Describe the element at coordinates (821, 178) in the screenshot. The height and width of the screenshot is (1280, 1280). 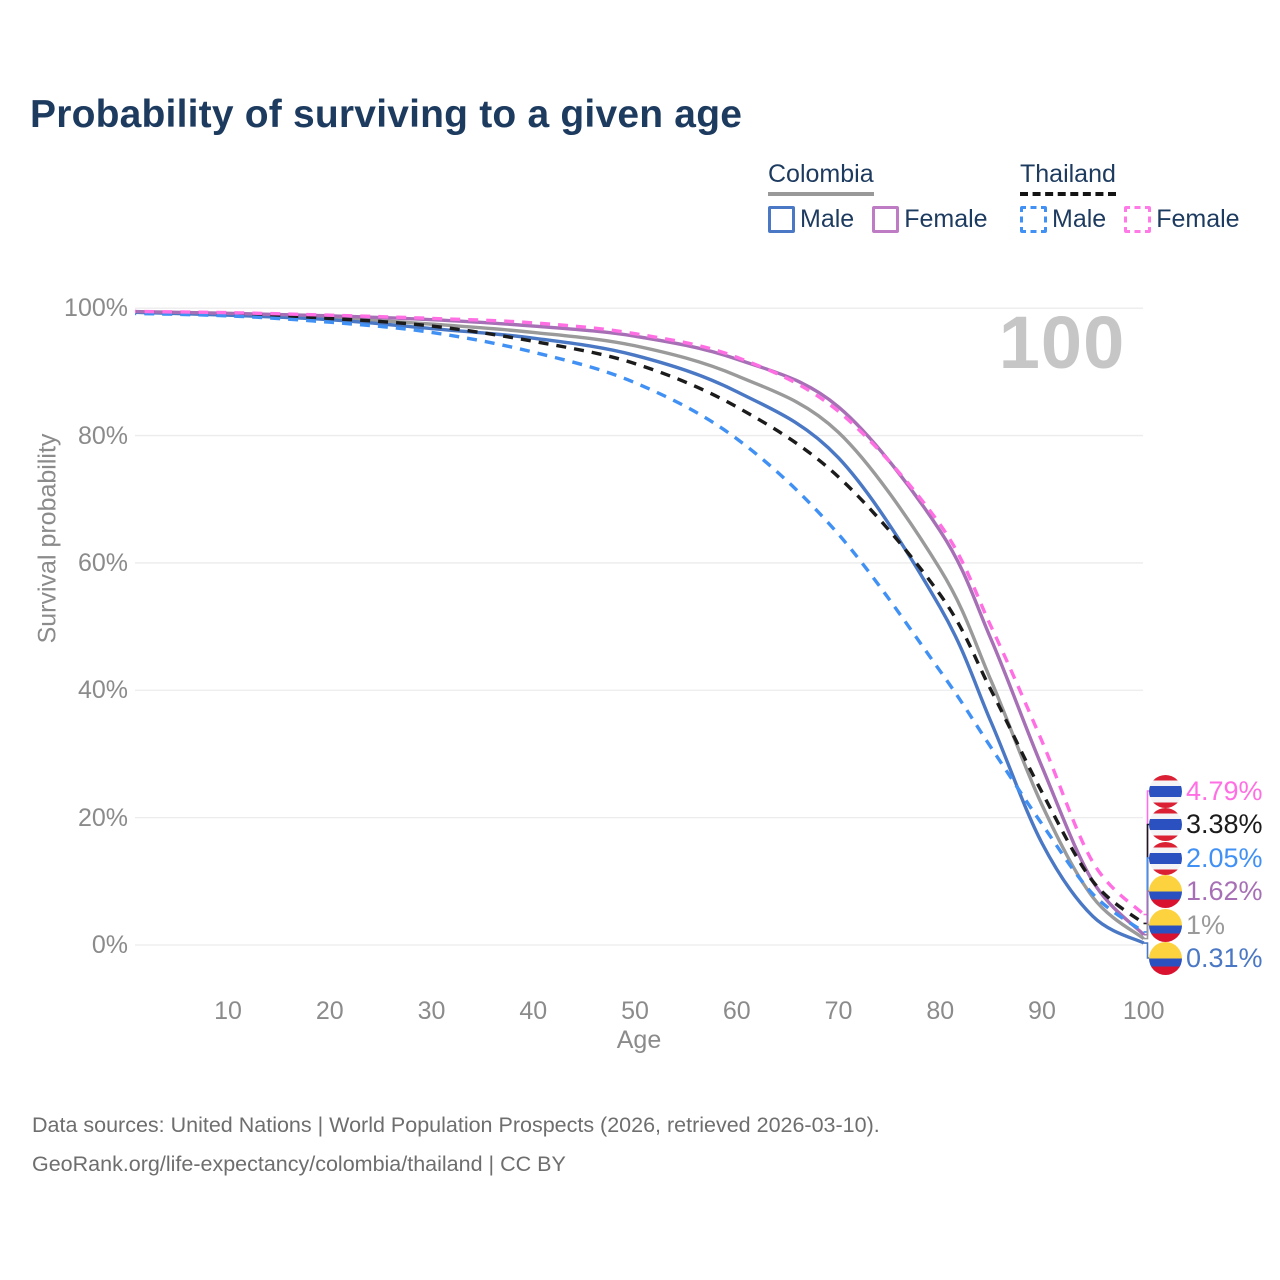
I see `colombia-label: Colombia` at that location.